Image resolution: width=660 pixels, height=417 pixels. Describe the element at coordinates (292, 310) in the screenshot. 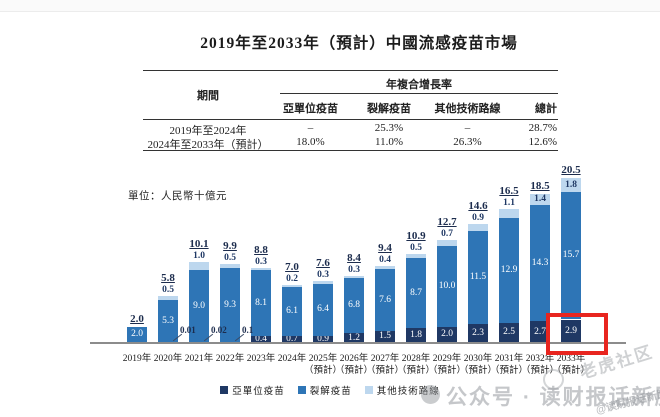

I see `bar-value-split: 6.1` at that location.